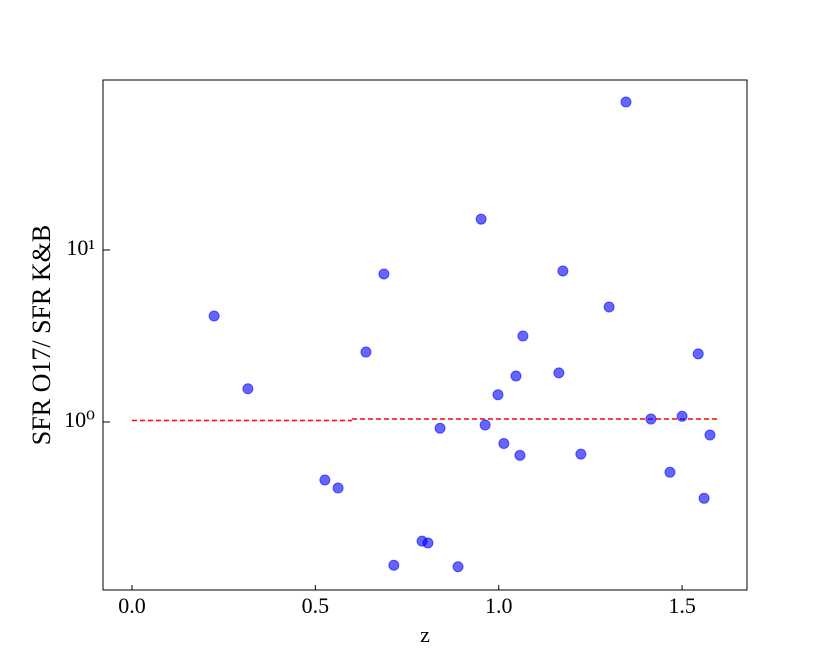  What do you see at coordinates (499, 605) in the screenshot?
I see `x-tick-label: 1.0` at bounding box center [499, 605].